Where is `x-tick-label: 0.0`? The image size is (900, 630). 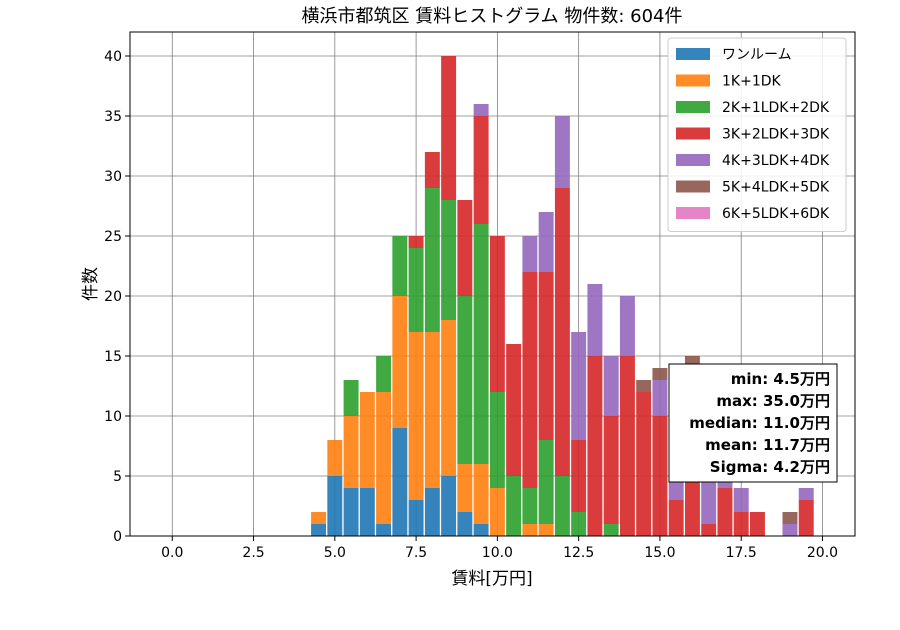 x-tick-label: 0.0 is located at coordinates (172, 553).